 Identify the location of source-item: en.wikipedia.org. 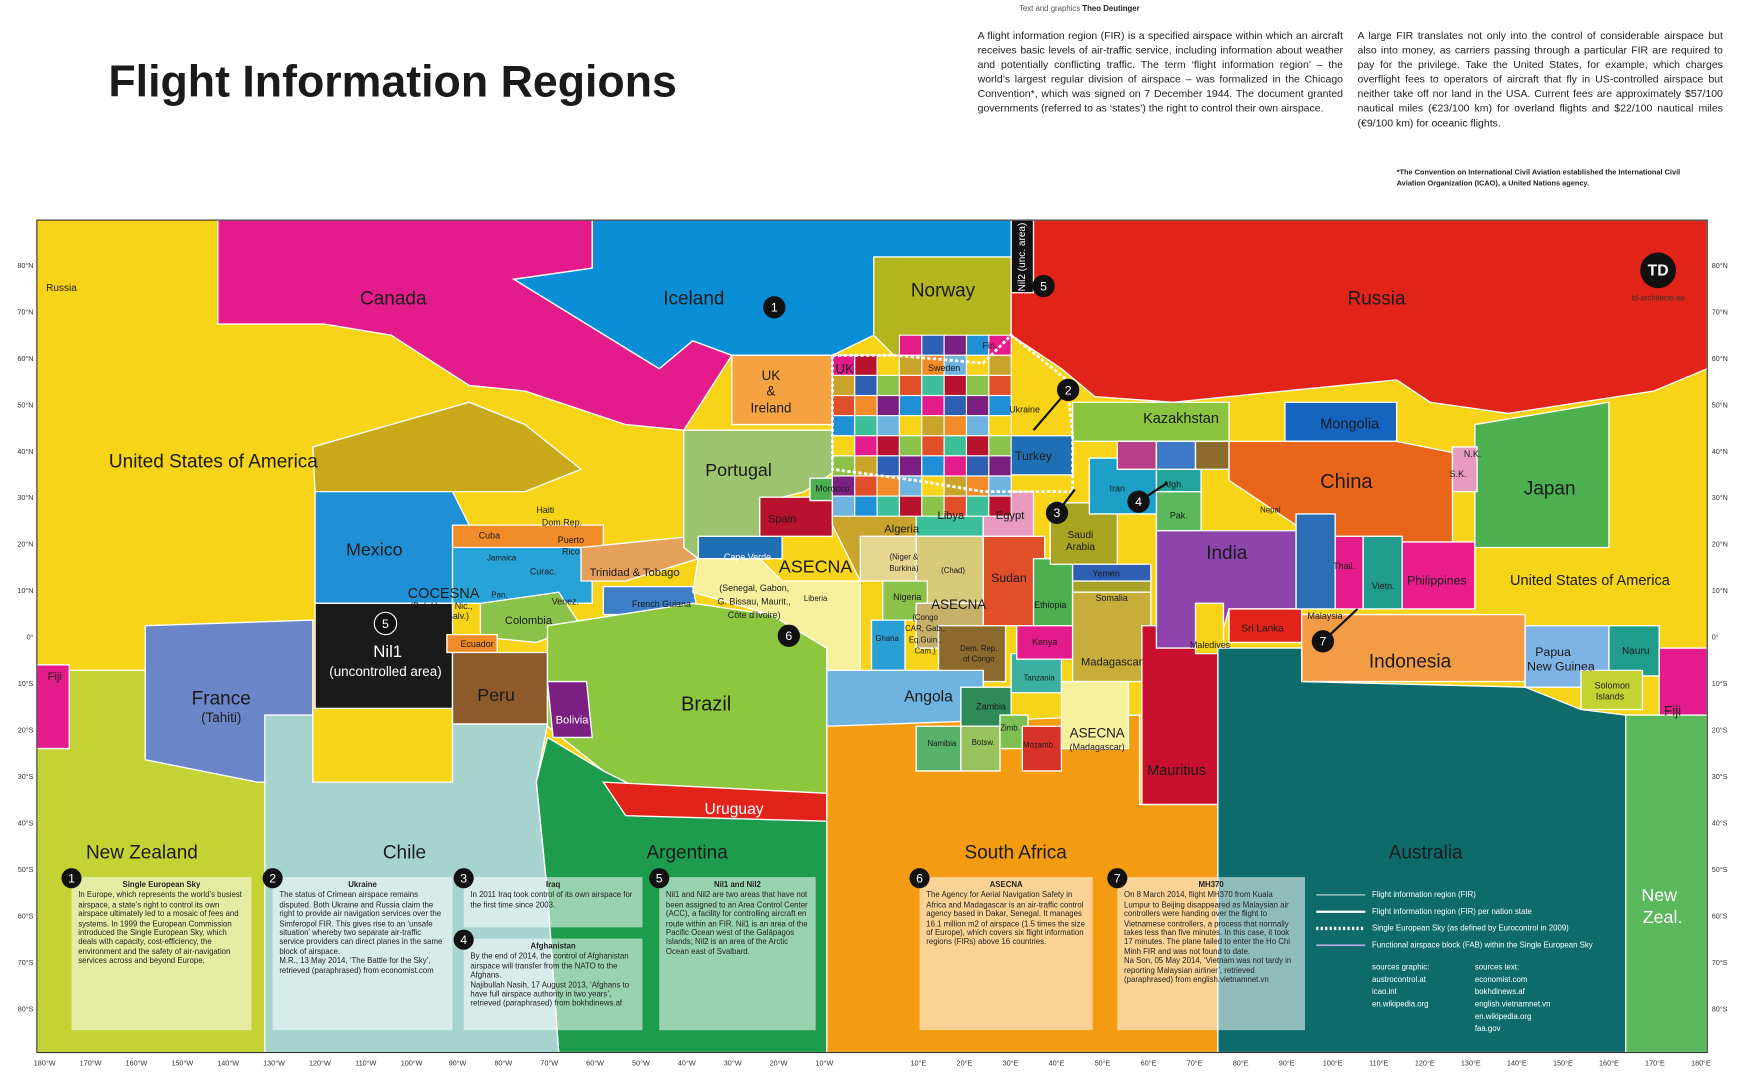
(1503, 1016).